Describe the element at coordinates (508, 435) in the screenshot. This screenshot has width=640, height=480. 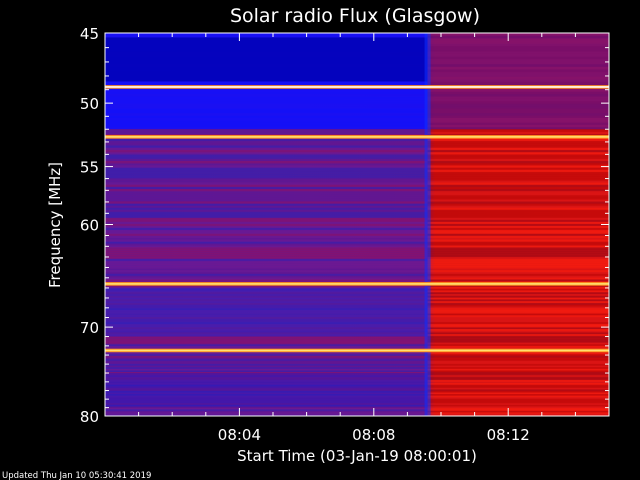
I see `x-tick-label: 08:12` at that location.